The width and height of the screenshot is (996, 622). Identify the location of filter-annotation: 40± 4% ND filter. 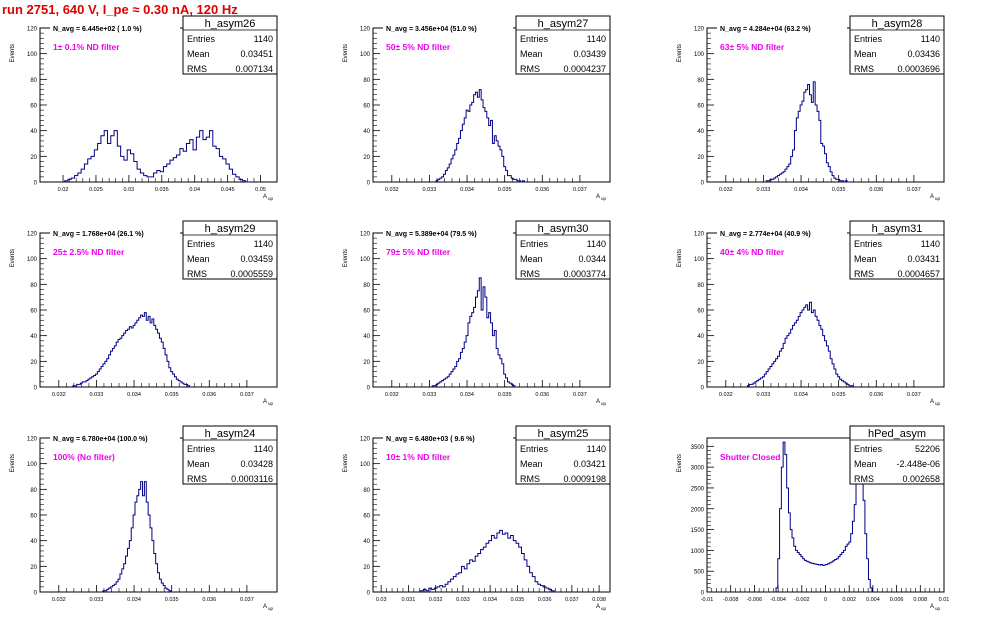
(752, 252).